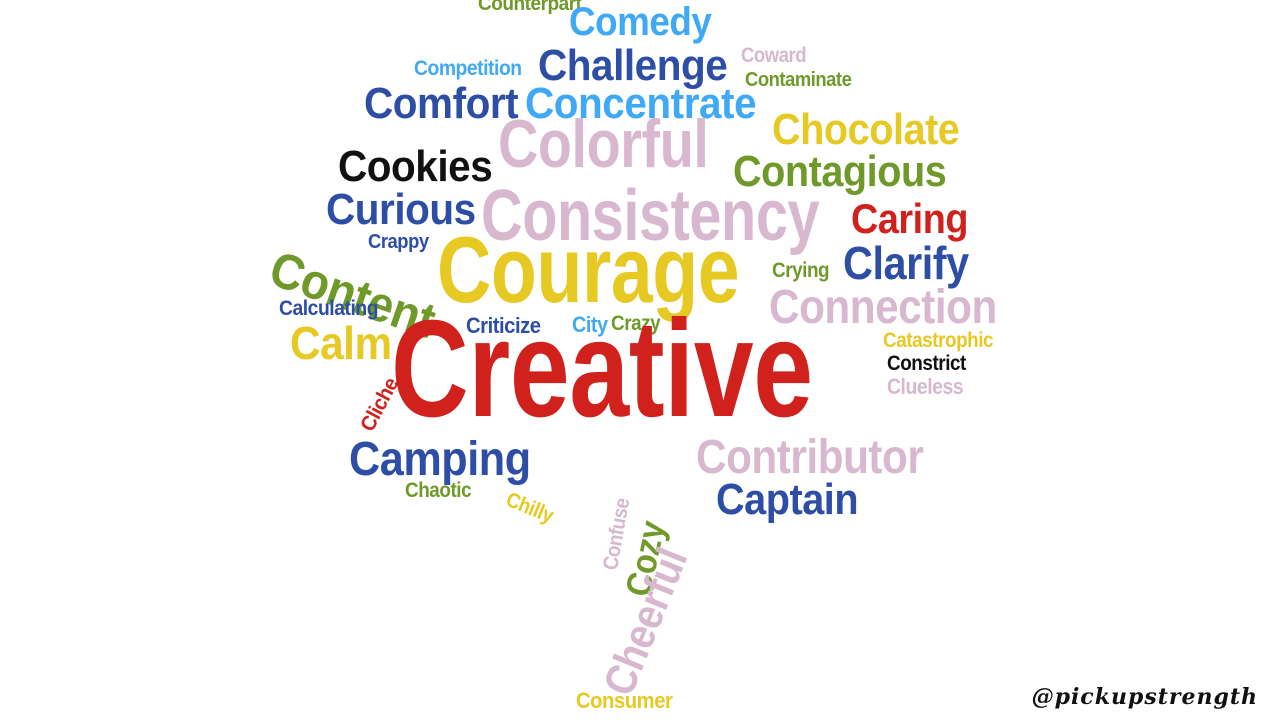 The height and width of the screenshot is (720, 1280). I want to click on word-contagious: Contagious, so click(840, 171).